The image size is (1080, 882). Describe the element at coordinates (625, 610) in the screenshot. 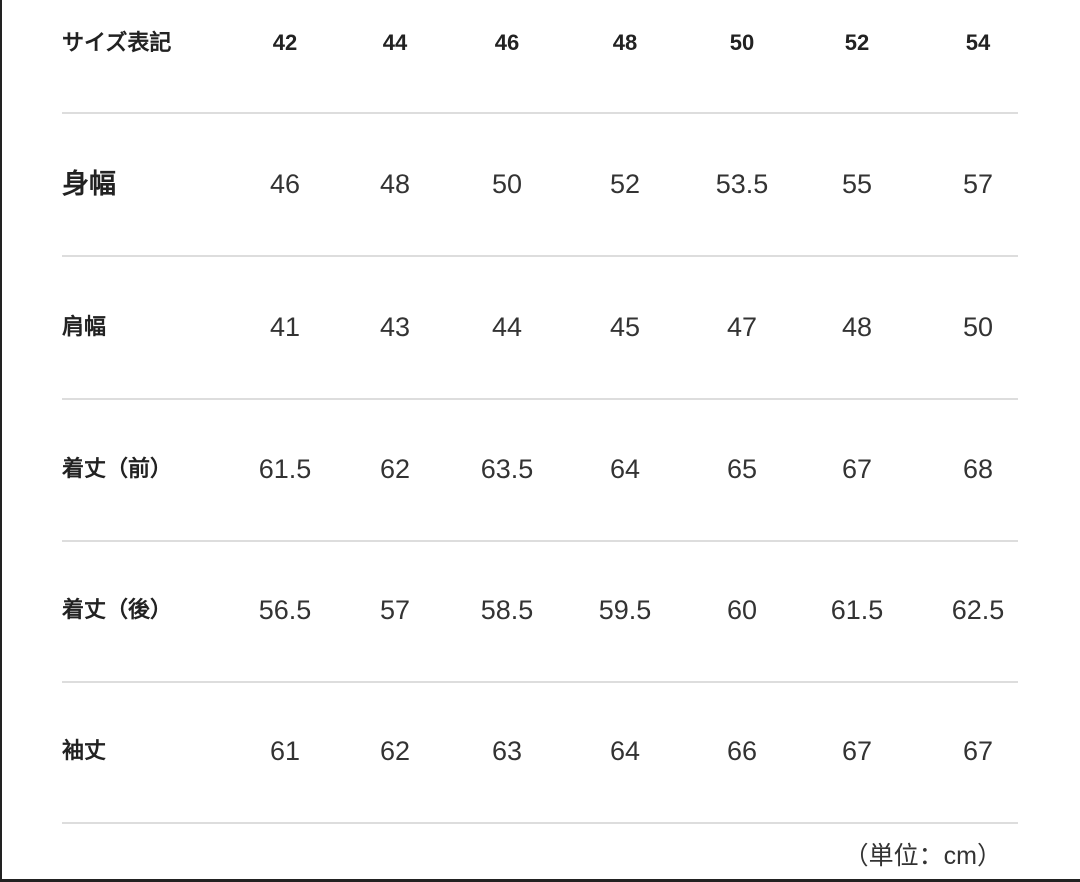

I see `table-cell: 59.5` at that location.